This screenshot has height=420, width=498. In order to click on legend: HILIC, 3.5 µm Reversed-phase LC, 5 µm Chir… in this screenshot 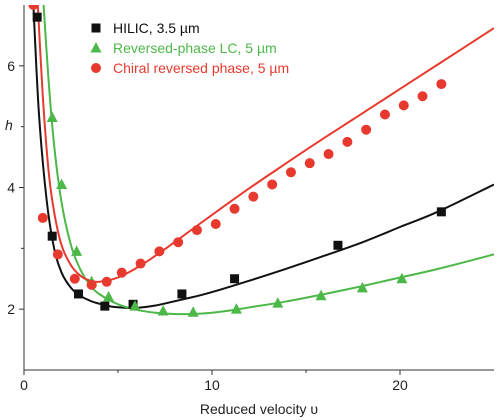, I will do `click(189, 48)`.